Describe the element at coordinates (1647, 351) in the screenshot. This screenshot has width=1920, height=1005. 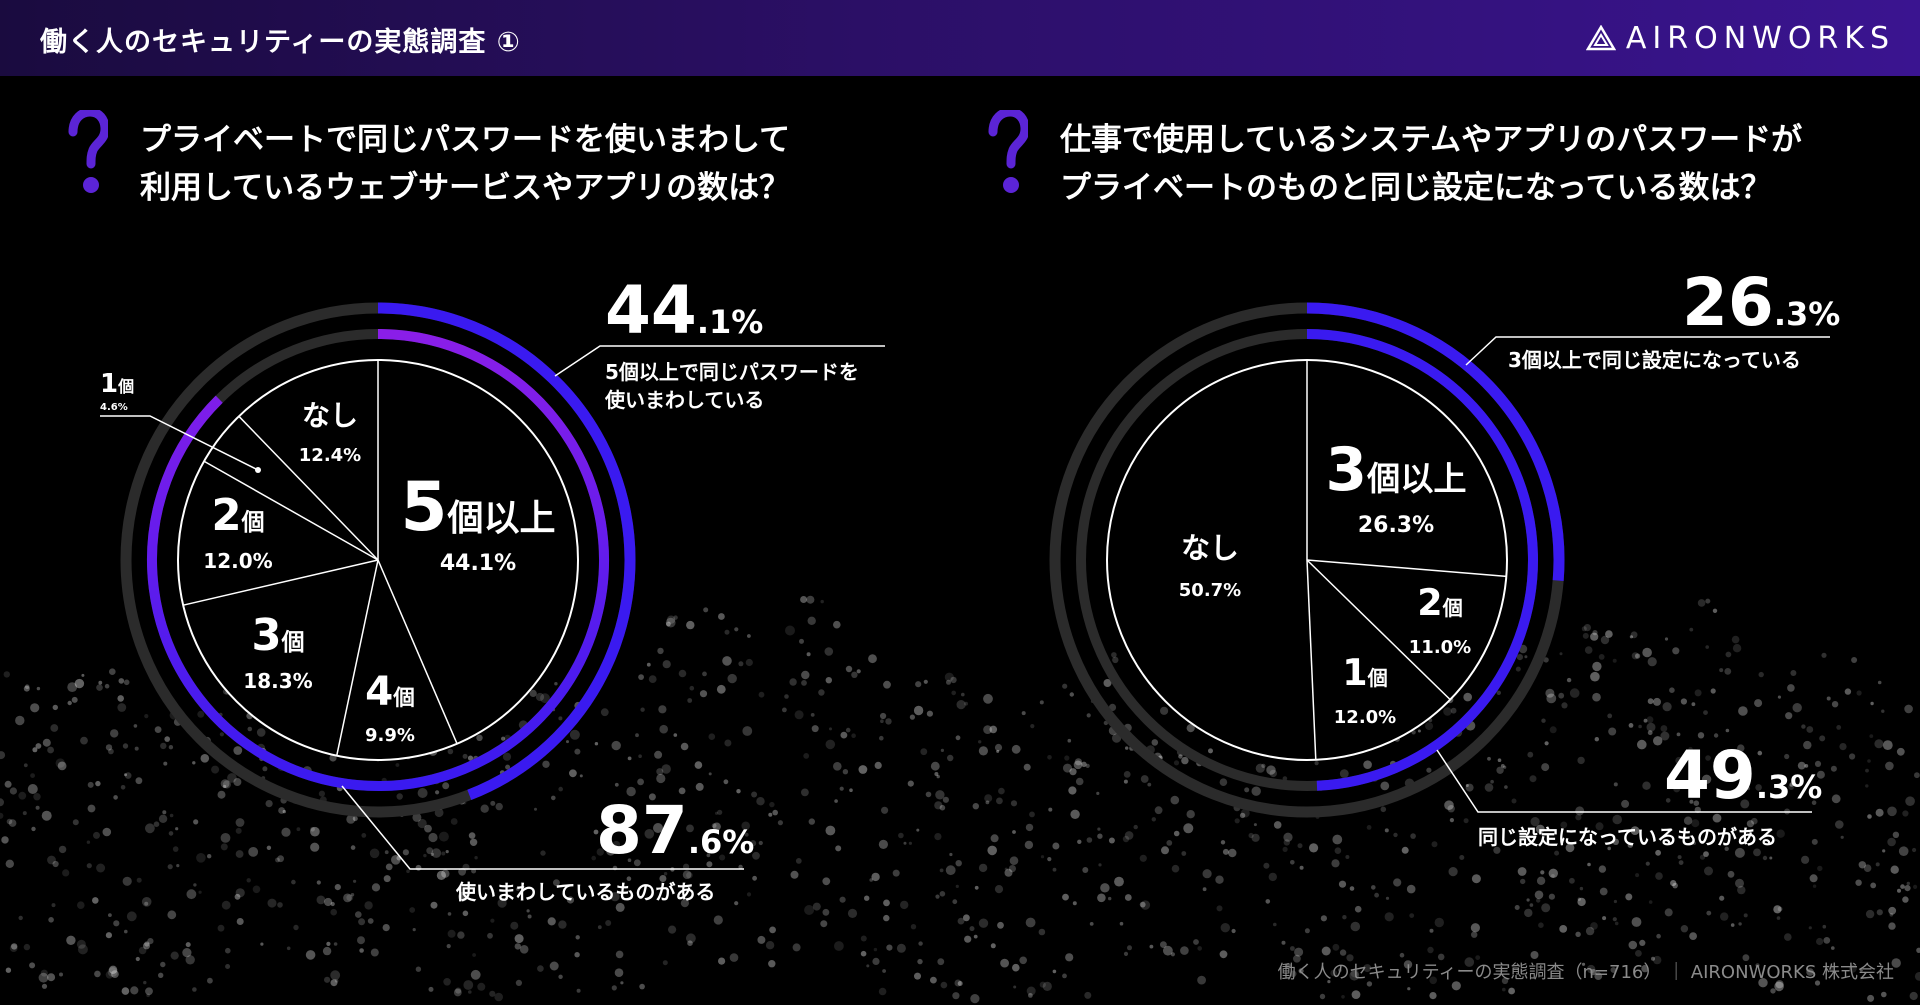
I see `leader-line` at that location.